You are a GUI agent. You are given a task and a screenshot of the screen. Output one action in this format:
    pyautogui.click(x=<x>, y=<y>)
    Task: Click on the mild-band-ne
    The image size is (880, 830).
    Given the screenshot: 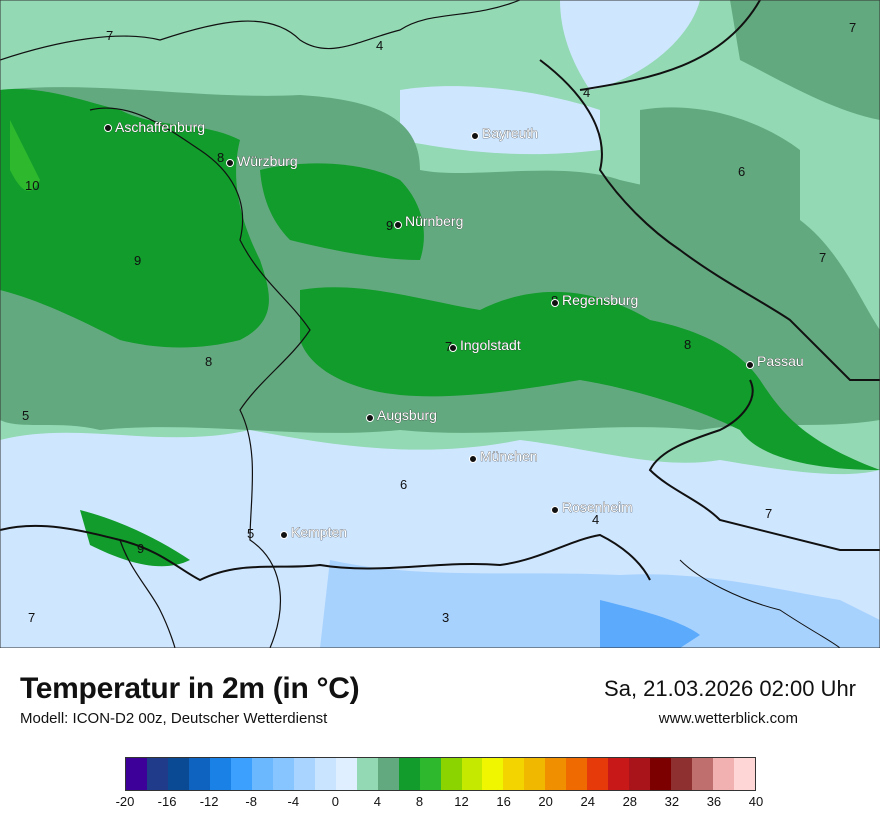 What is the action you would take?
    pyautogui.click(x=805, y=60)
    